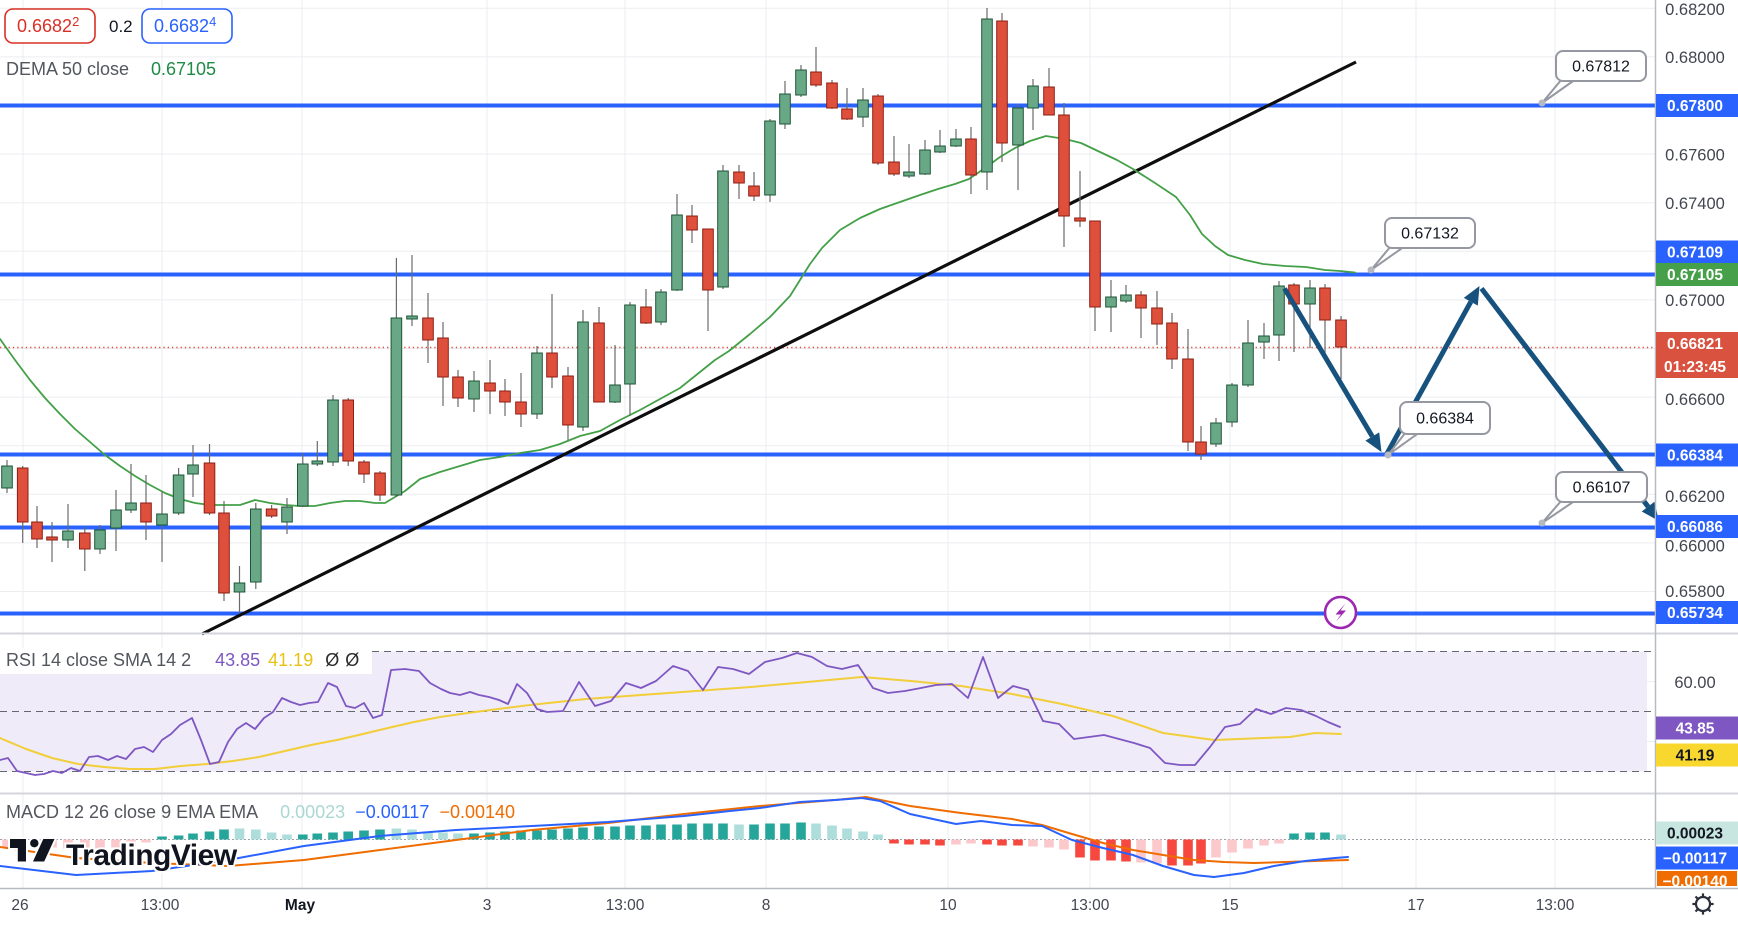  Describe the element at coordinates (1694, 683) in the screenshot. I see `svg-text: 60.00` at that location.